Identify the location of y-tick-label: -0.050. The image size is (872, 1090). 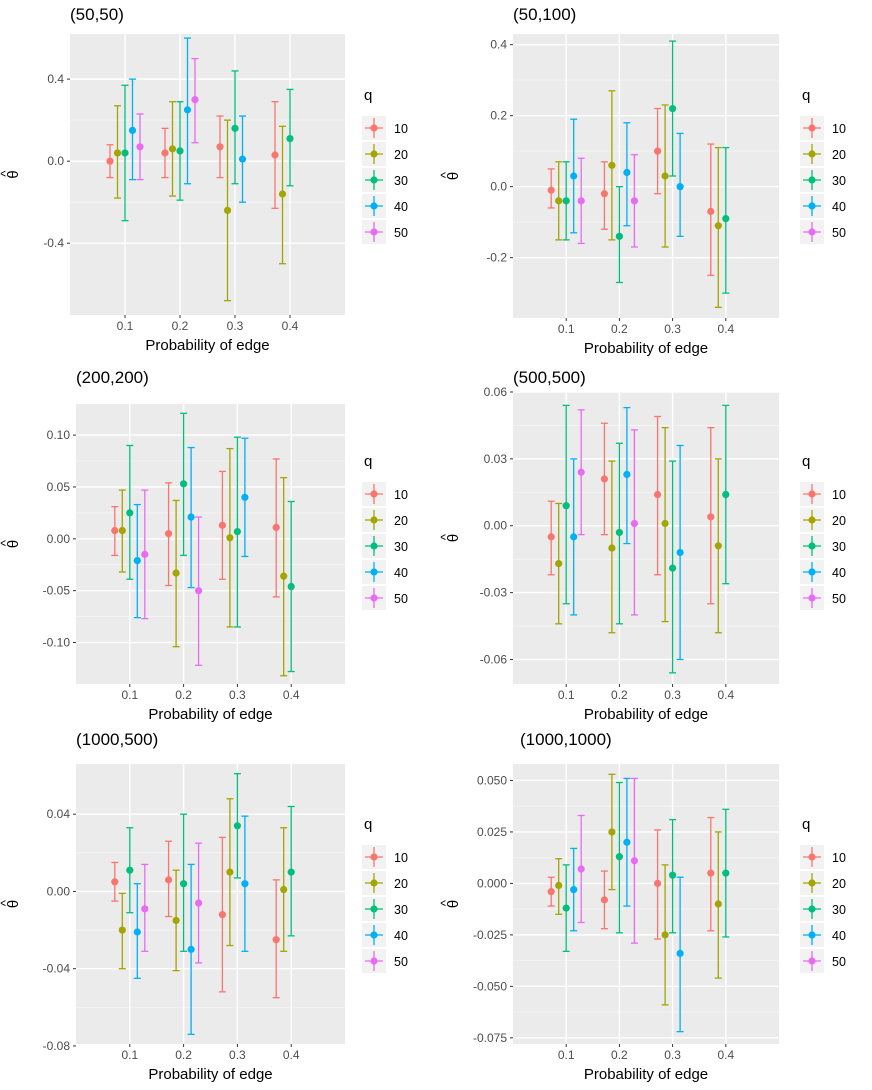
(490, 986).